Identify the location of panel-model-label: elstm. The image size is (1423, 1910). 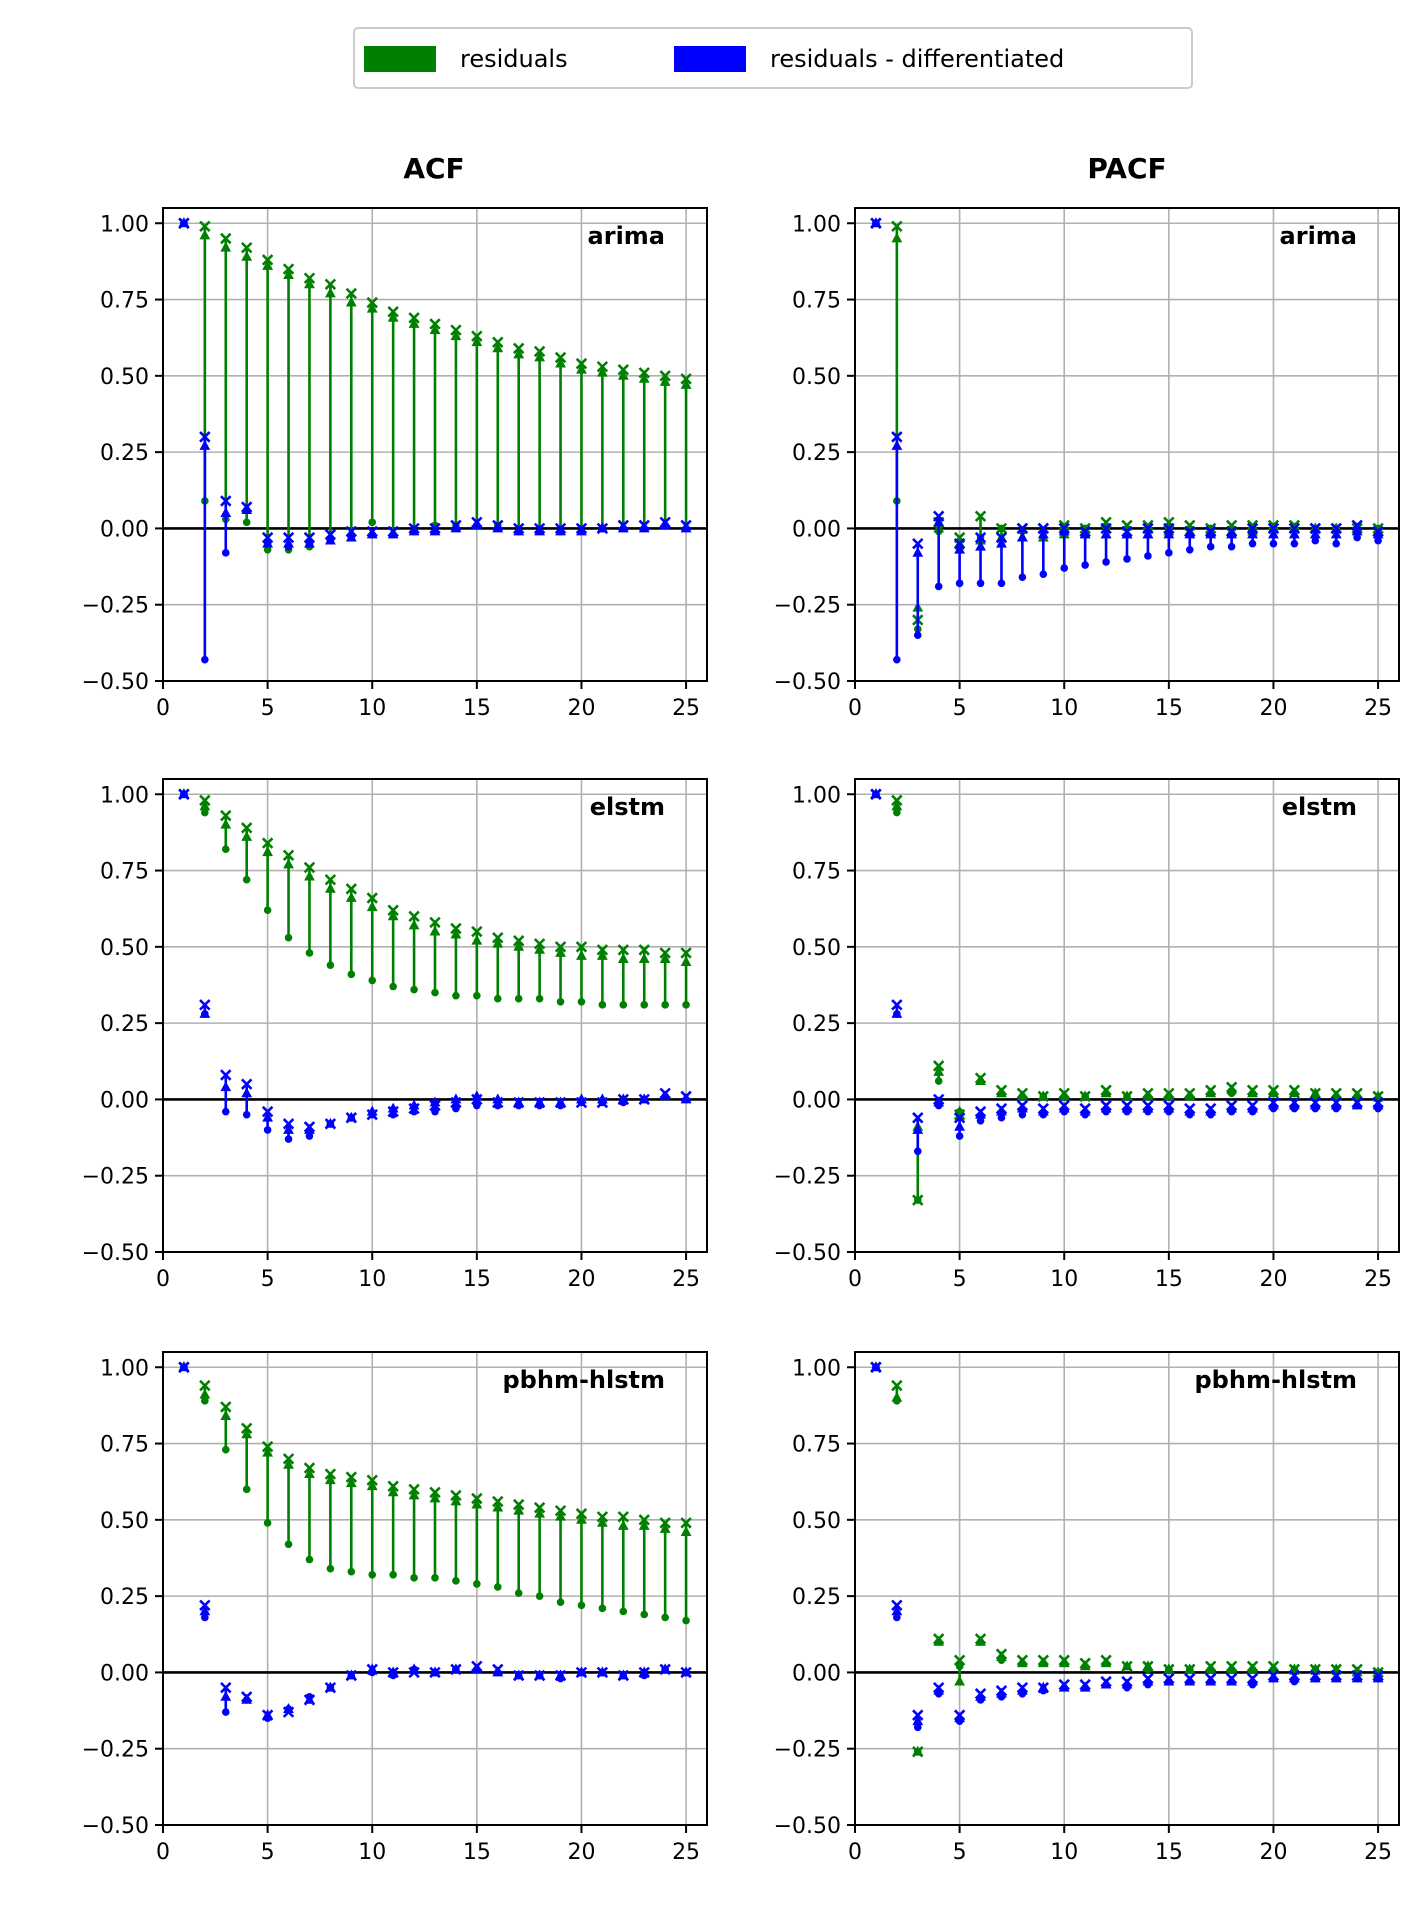
(627, 807).